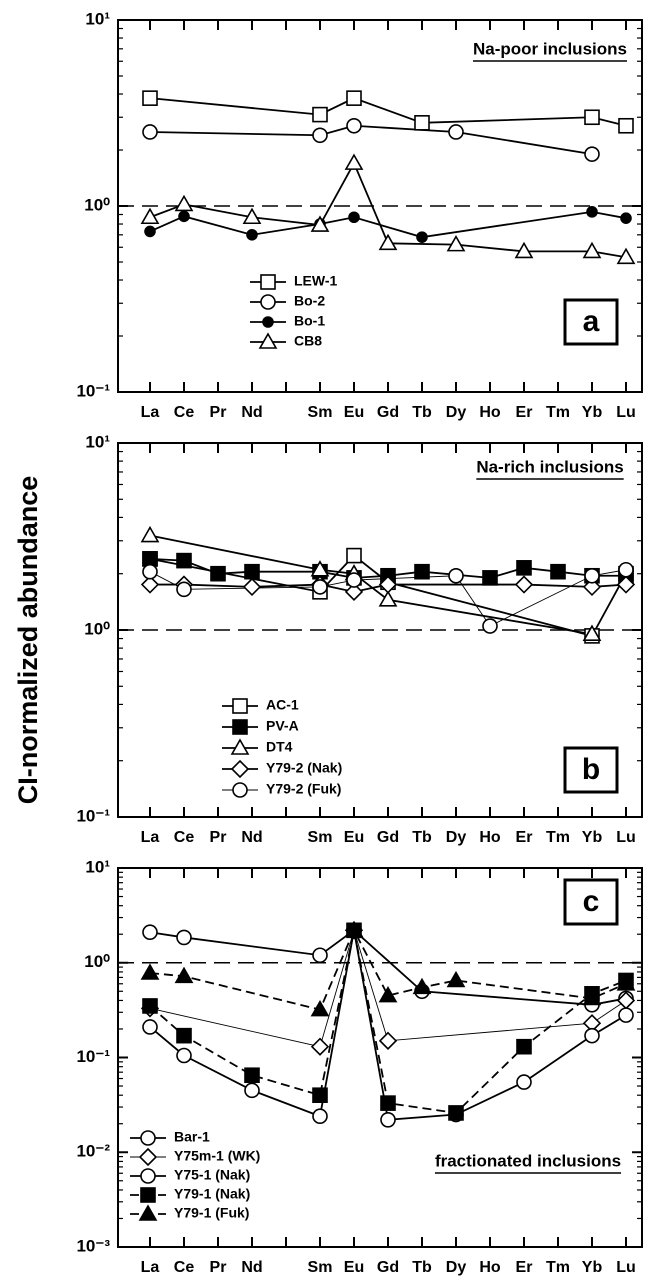 This screenshot has width=657, height=1284. What do you see at coordinates (93, 1151) in the screenshot?
I see `y-tick-label: 10⁻²` at bounding box center [93, 1151].